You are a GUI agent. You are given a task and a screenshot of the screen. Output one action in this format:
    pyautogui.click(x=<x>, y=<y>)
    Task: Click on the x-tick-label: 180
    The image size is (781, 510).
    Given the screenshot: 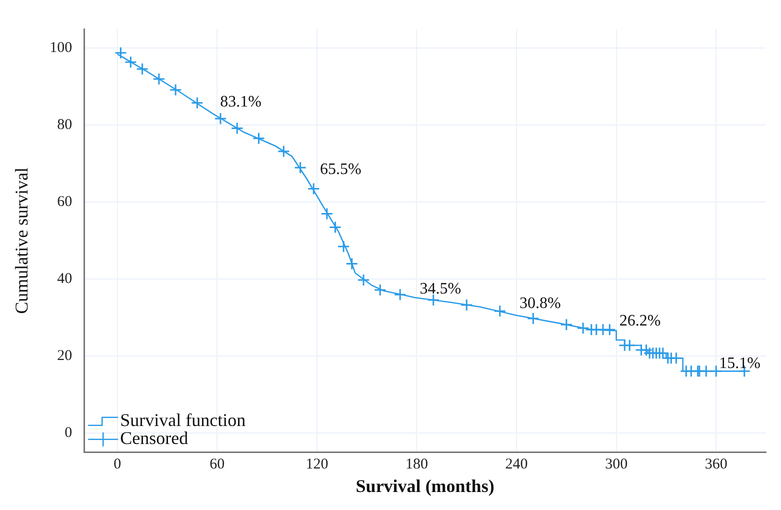 What is the action you would take?
    pyautogui.click(x=416, y=464)
    